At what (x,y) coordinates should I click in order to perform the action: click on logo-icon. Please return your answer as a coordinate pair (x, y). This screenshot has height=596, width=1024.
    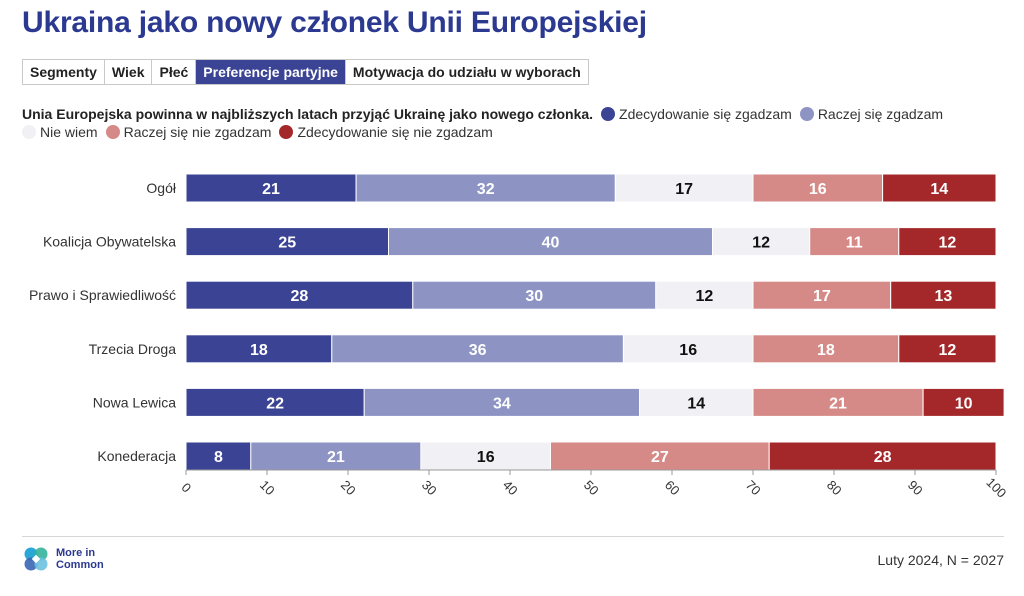
    Looking at the image, I should click on (36, 559).